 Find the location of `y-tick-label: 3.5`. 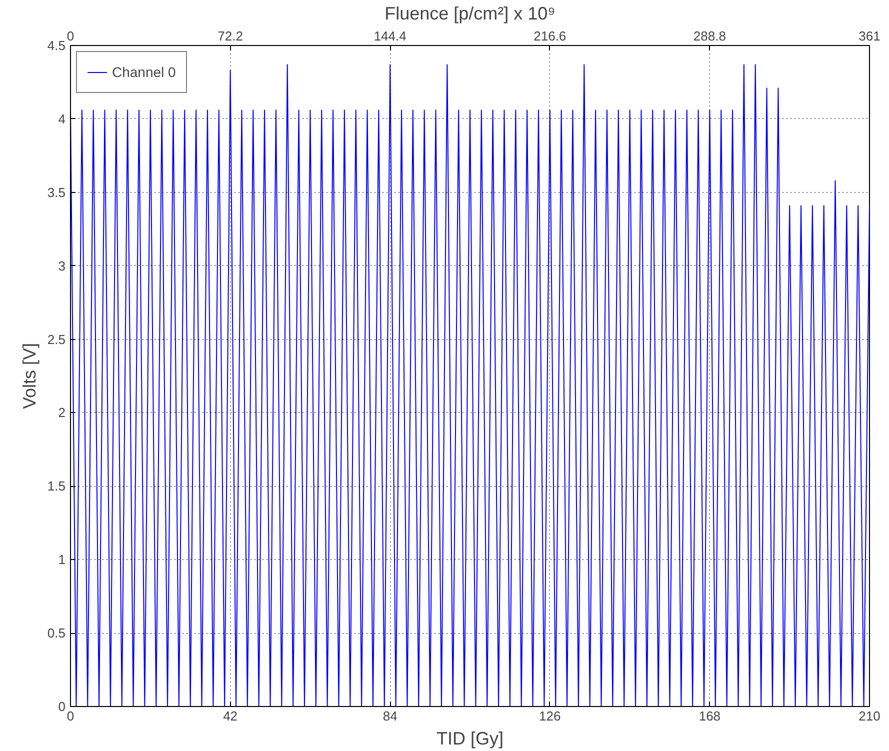

y-tick-label: 3.5 is located at coordinates (56, 192).